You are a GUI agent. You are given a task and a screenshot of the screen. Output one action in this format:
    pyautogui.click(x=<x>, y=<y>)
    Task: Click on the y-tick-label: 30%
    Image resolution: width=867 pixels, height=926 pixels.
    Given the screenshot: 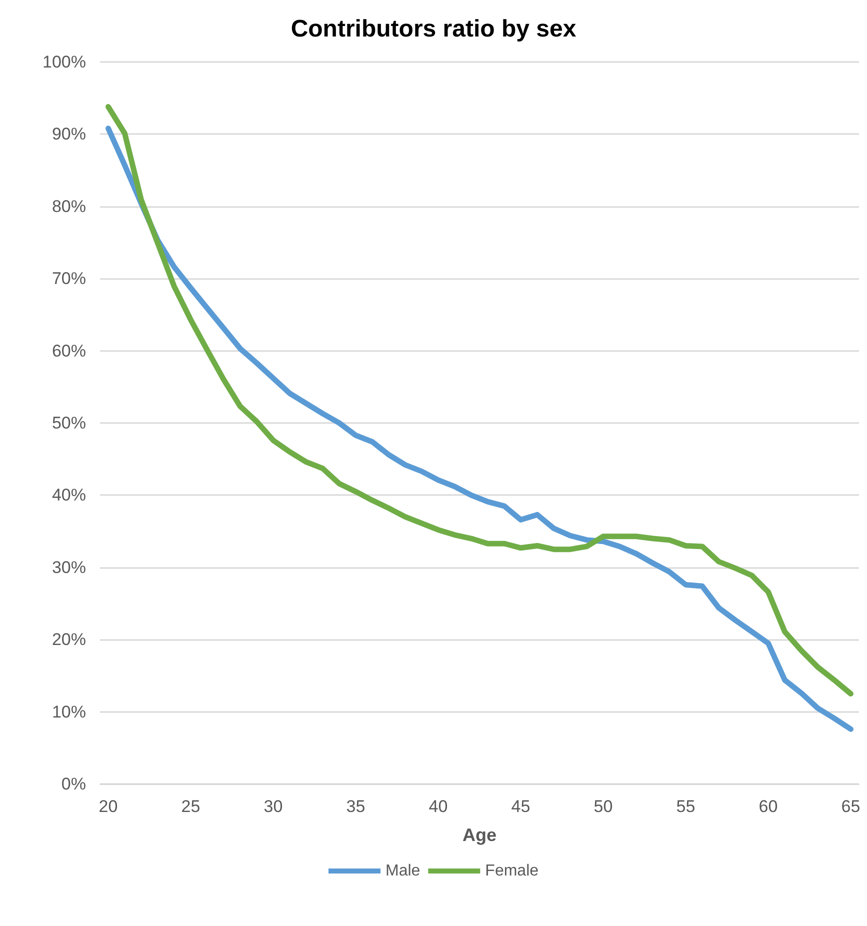 What is the action you would take?
    pyautogui.click(x=69, y=567)
    